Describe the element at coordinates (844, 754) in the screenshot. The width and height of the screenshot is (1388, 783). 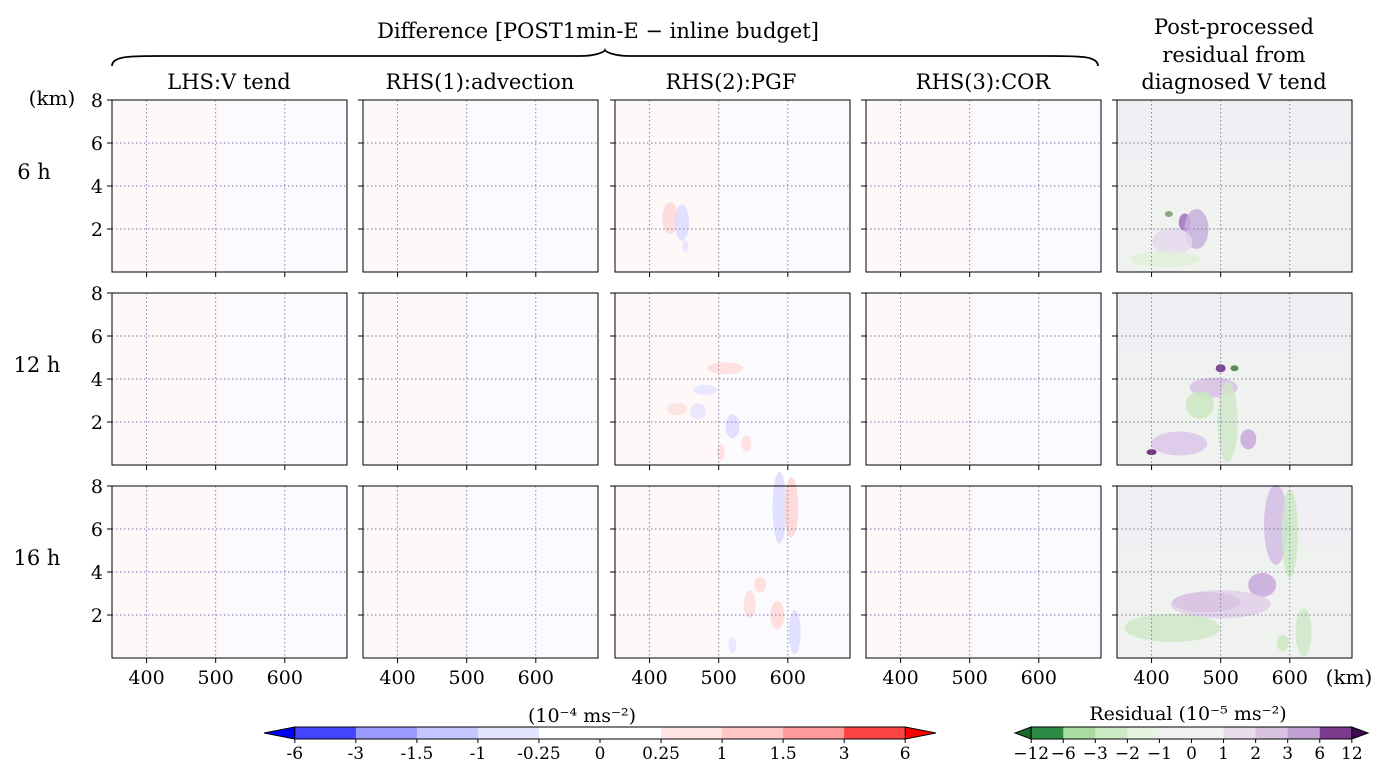
I see `diff-colorbar-tick-label: 3` at that location.